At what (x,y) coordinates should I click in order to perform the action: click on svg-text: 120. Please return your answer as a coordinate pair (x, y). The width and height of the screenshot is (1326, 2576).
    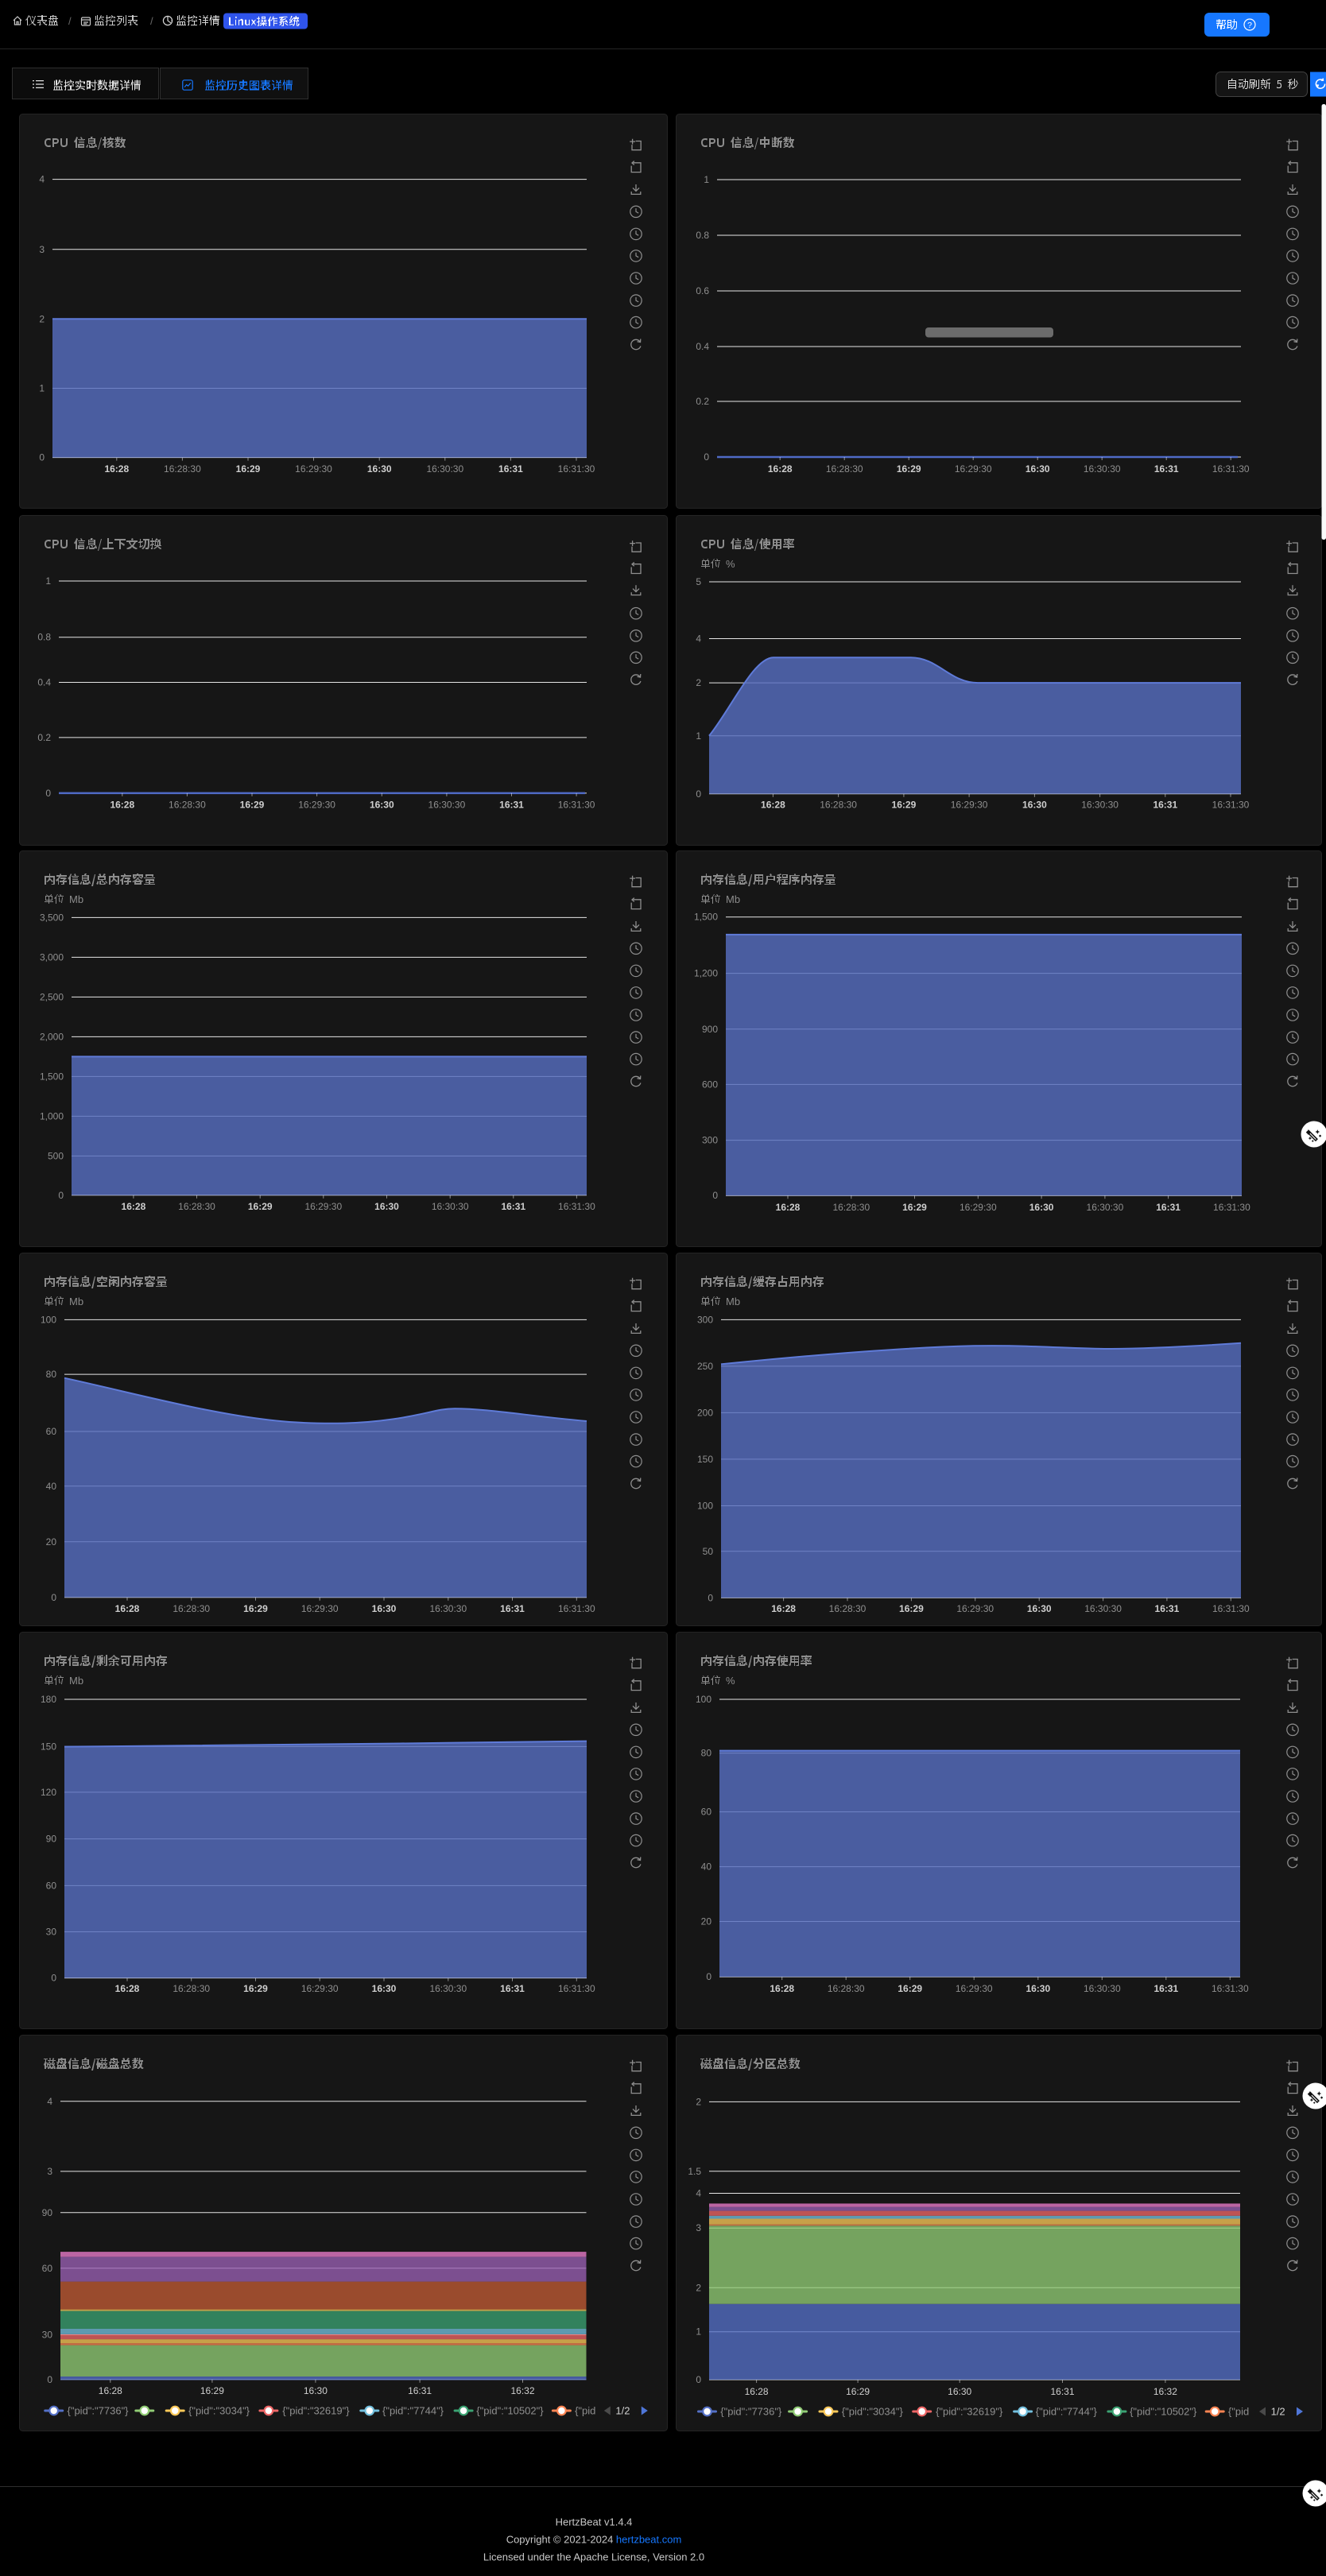
    Looking at the image, I should click on (48, 1792).